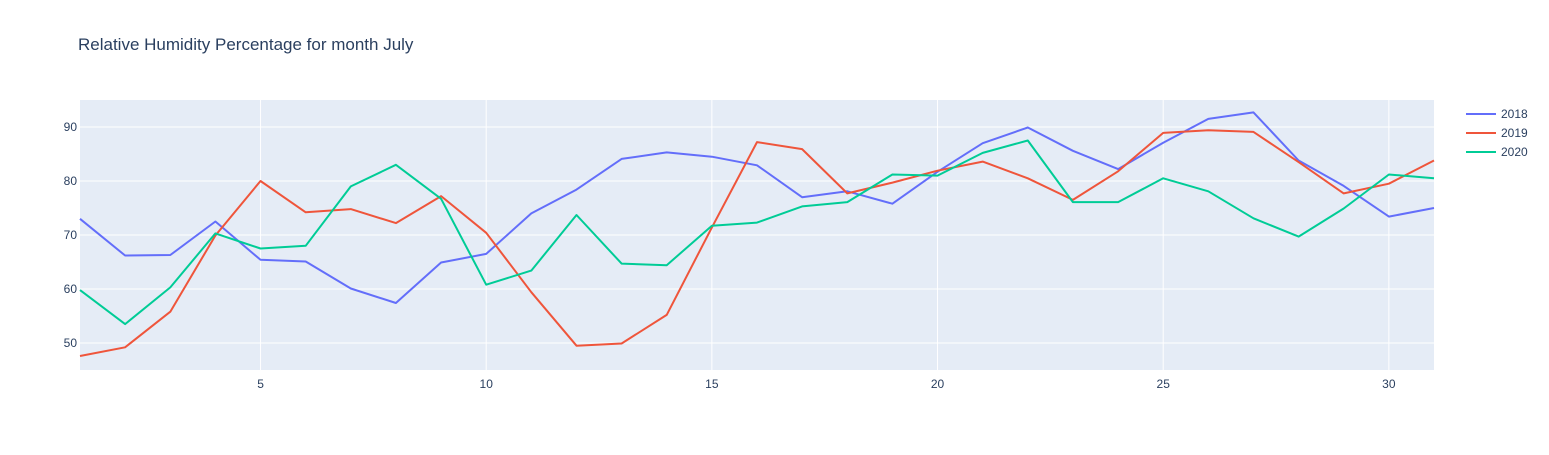  What do you see at coordinates (712, 384) in the screenshot?
I see `x-tick-label: 15` at bounding box center [712, 384].